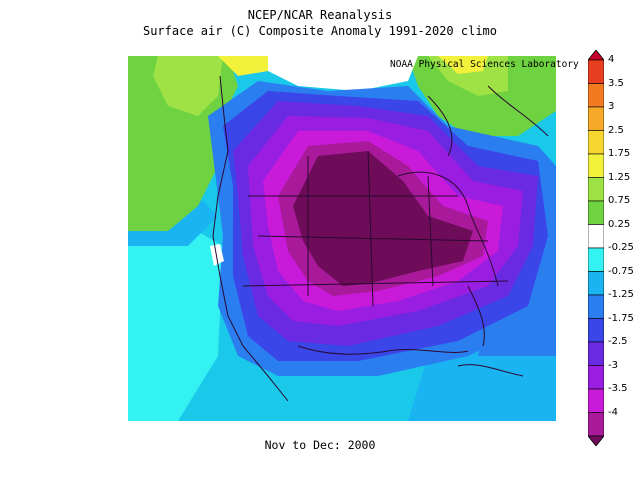 The image size is (640, 496). What do you see at coordinates (621, 271) in the screenshot?
I see `colorbar-tick-label: -0.75` at bounding box center [621, 271].